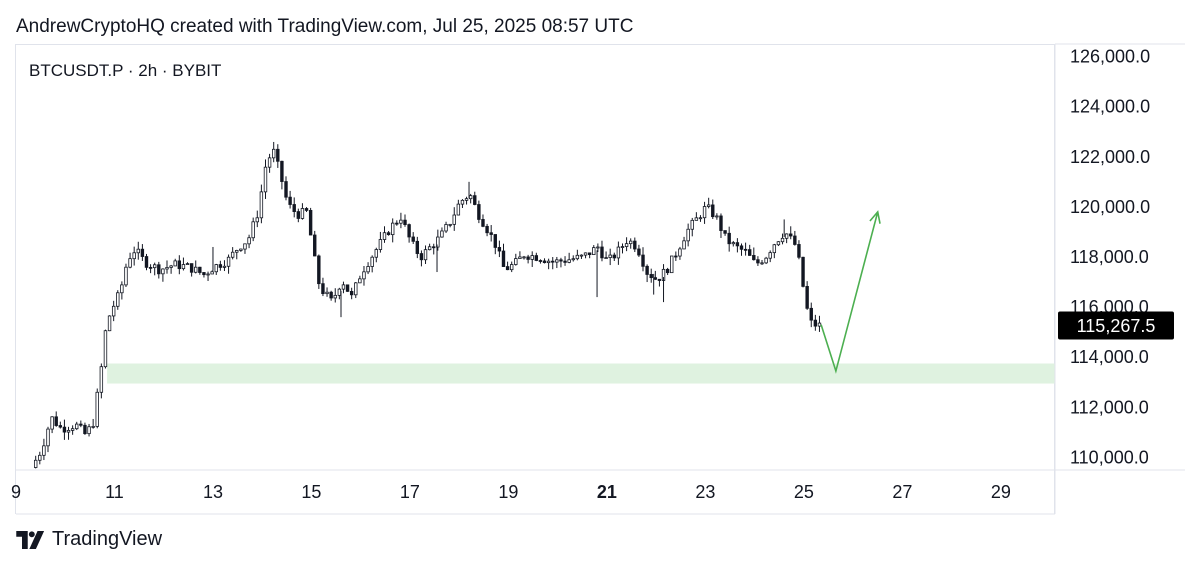  I want to click on support-zone, so click(581, 373).